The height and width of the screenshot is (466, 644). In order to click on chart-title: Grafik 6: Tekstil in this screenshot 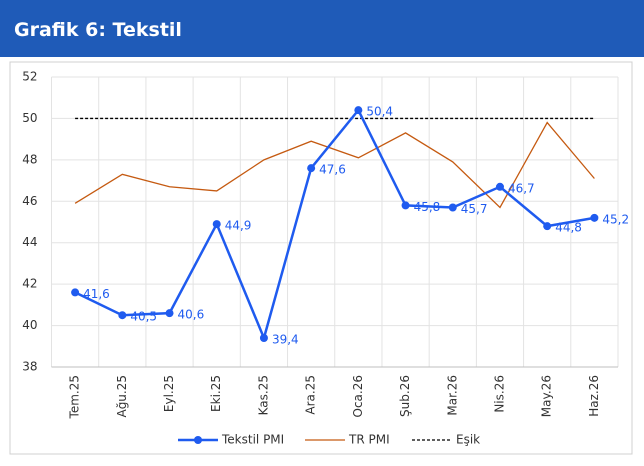, I will do `click(98, 30)`.